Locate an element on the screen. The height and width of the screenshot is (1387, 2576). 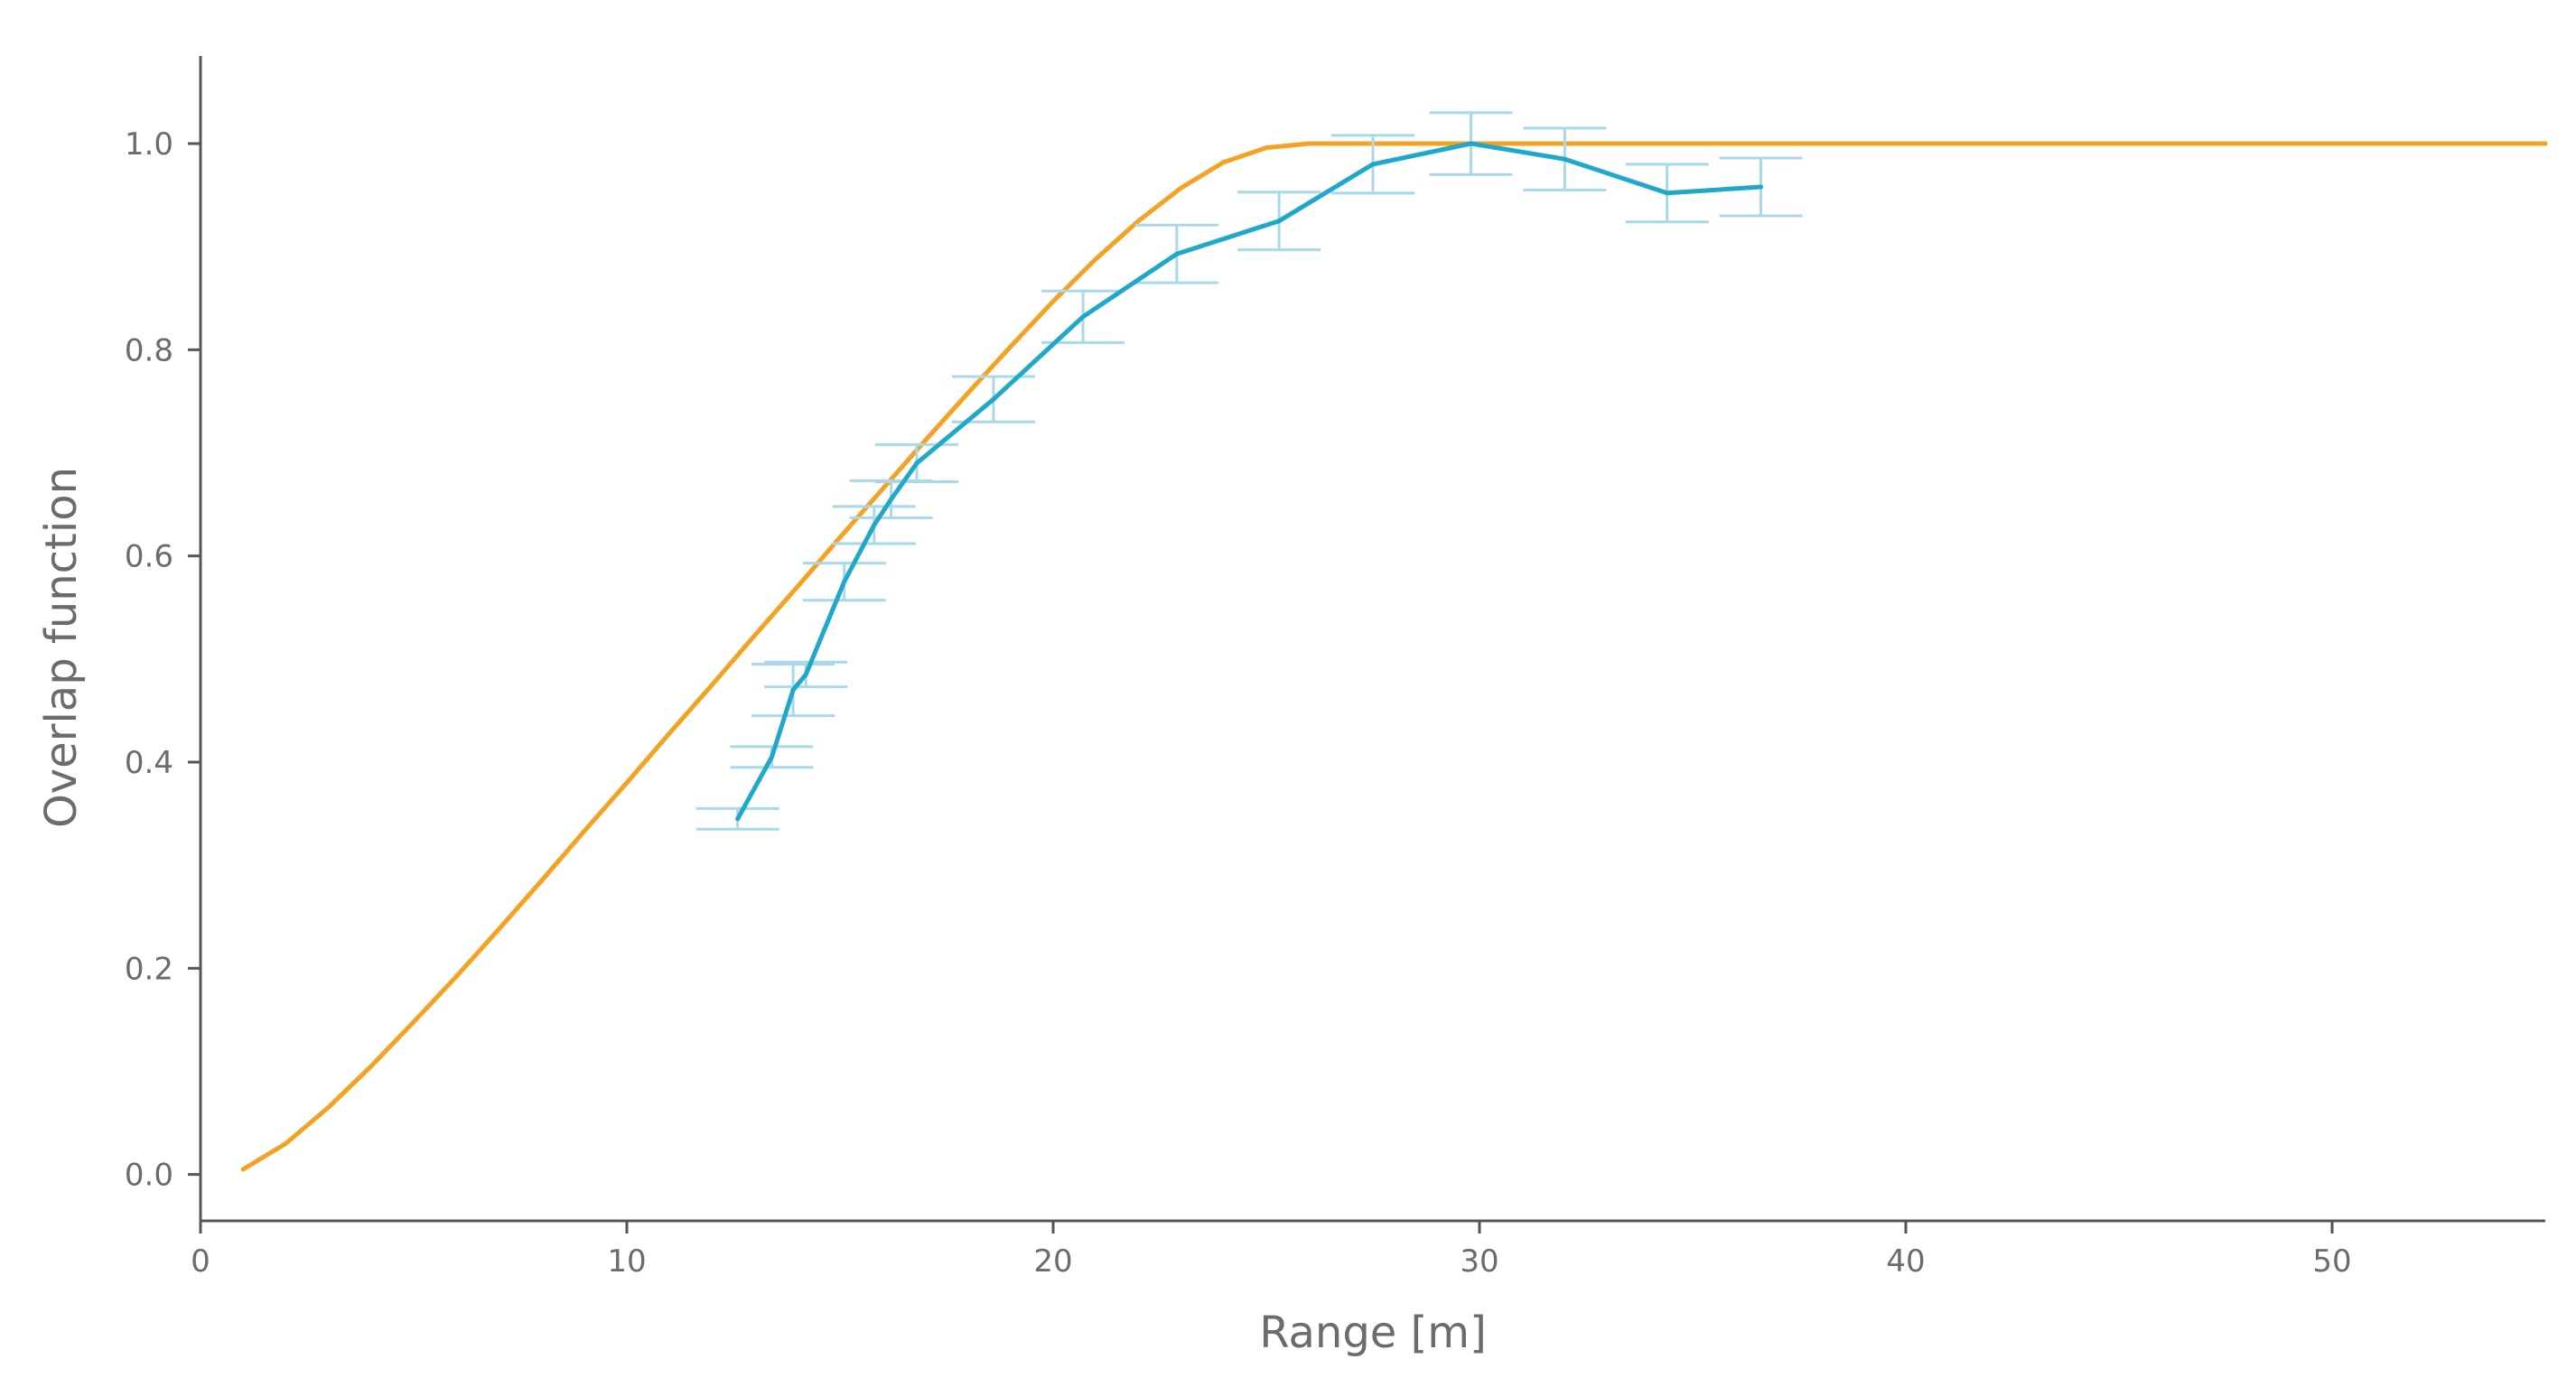
y-tick-label: 0.4 is located at coordinates (149, 763).